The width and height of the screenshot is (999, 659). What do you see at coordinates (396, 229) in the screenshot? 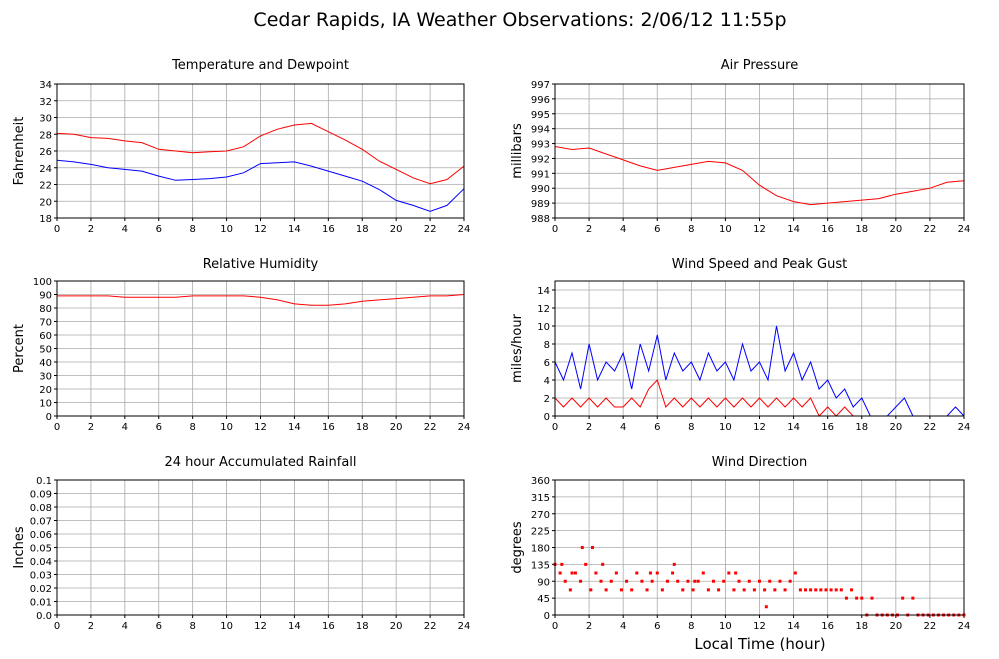
I see `temperature-x-tick-label: 20` at bounding box center [396, 229].